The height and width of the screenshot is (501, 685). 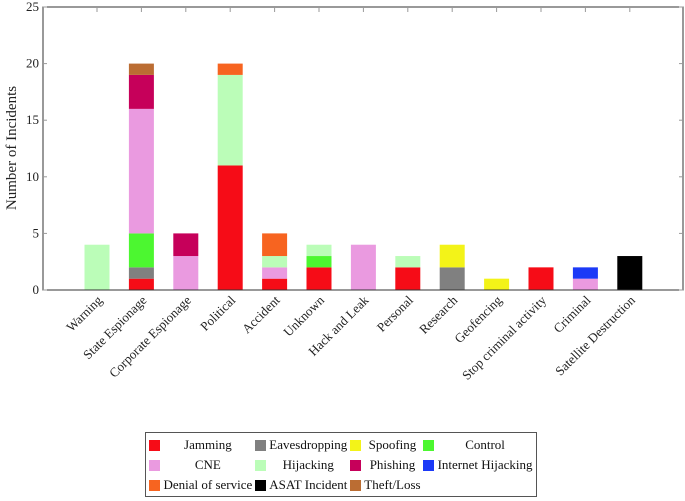 What do you see at coordinates (392, 464) in the screenshot?
I see `legend-label: Phishing` at bounding box center [392, 464].